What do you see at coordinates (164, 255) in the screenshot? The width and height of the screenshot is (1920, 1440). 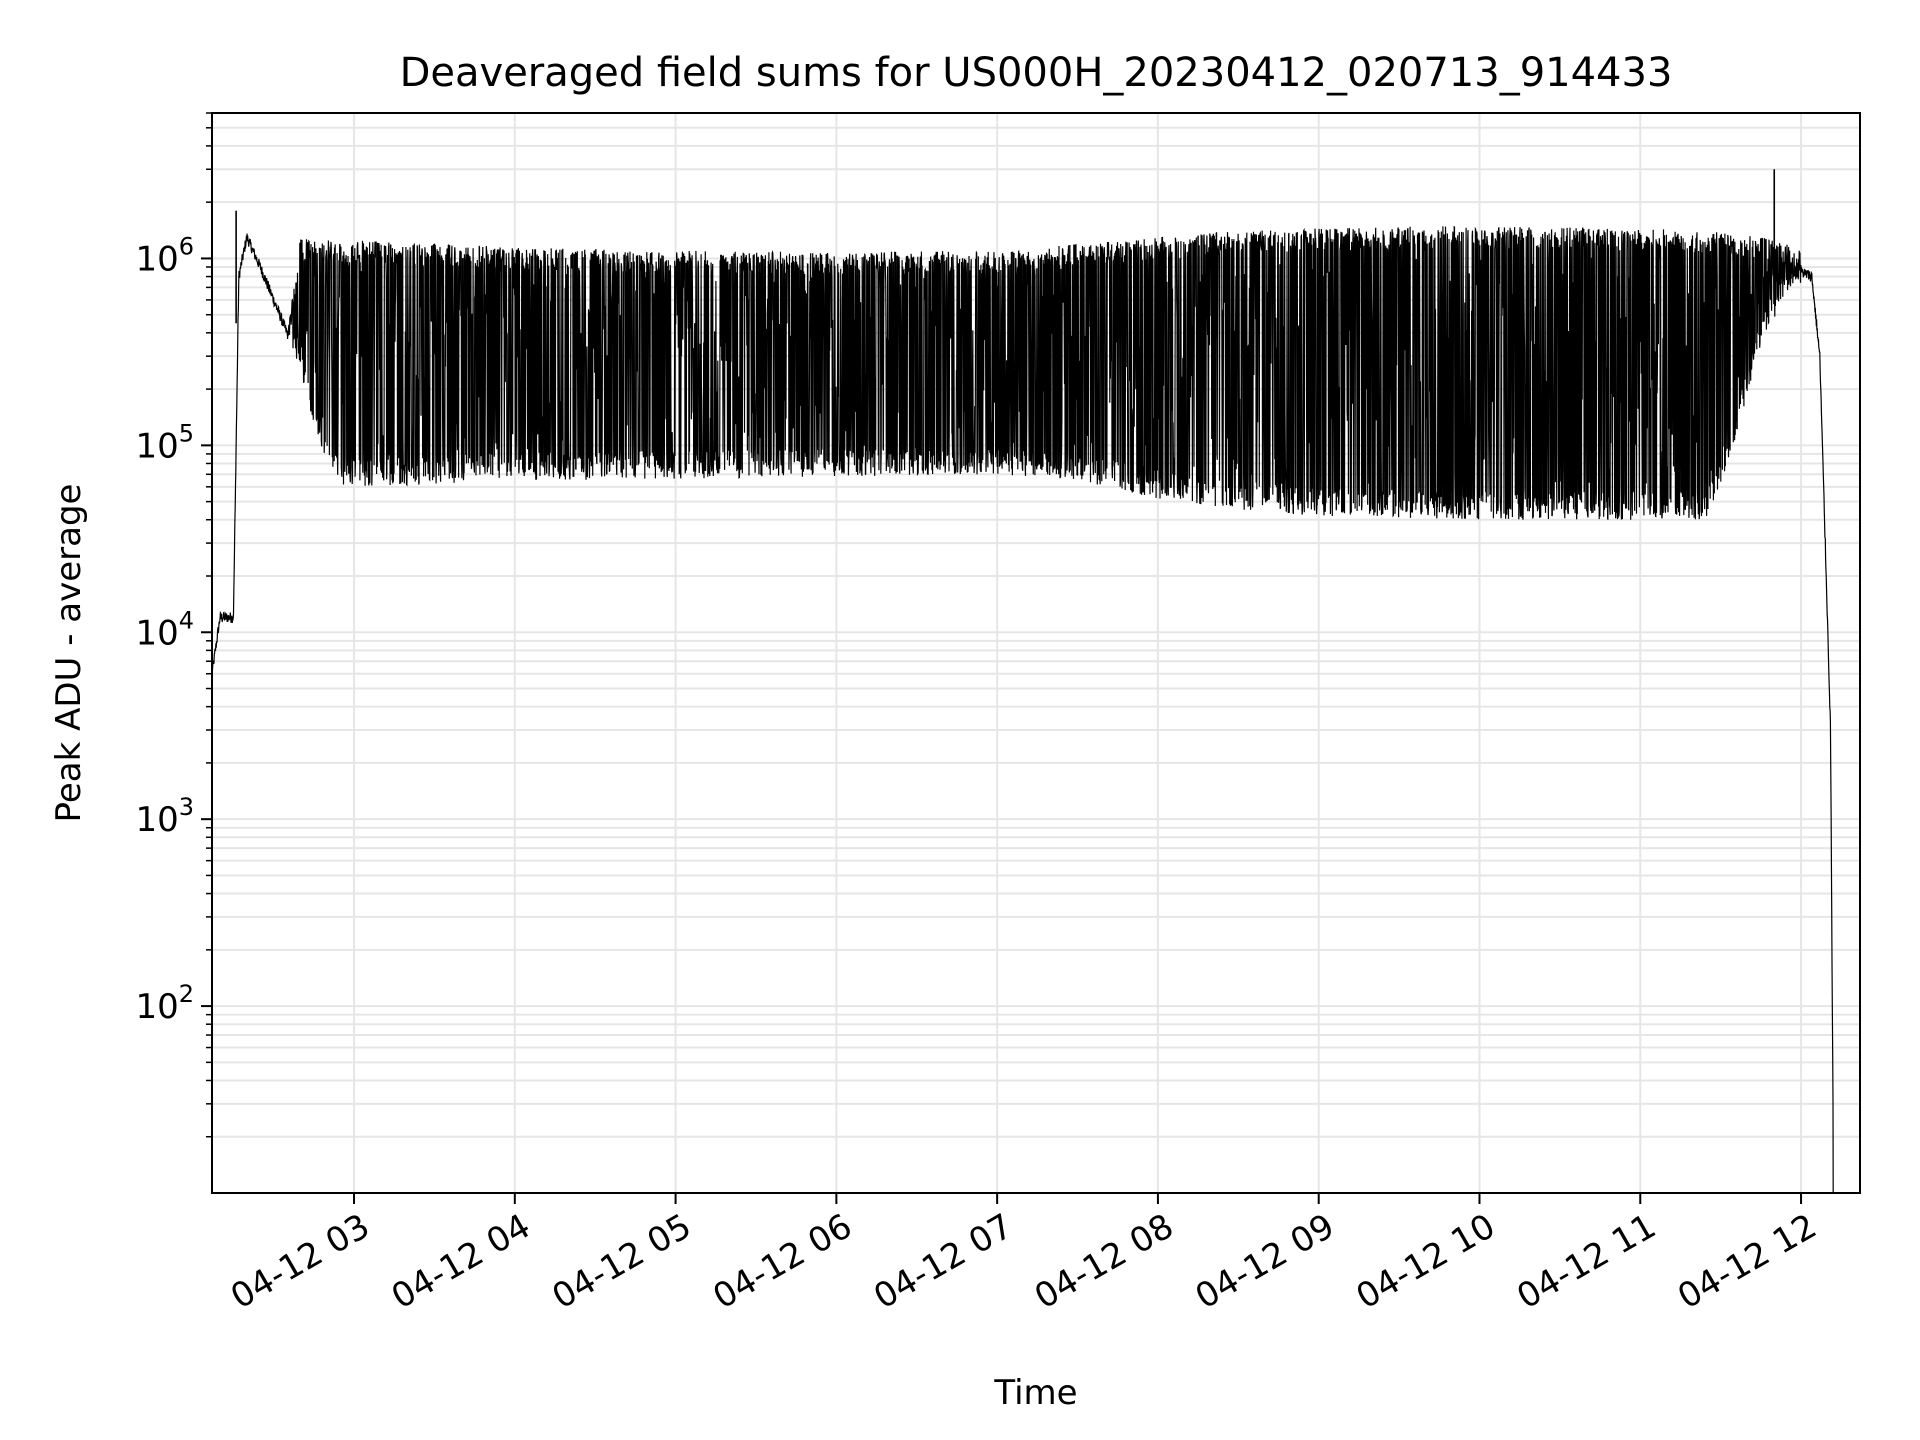 I see `y-tick-label: 10⁶` at bounding box center [164, 255].